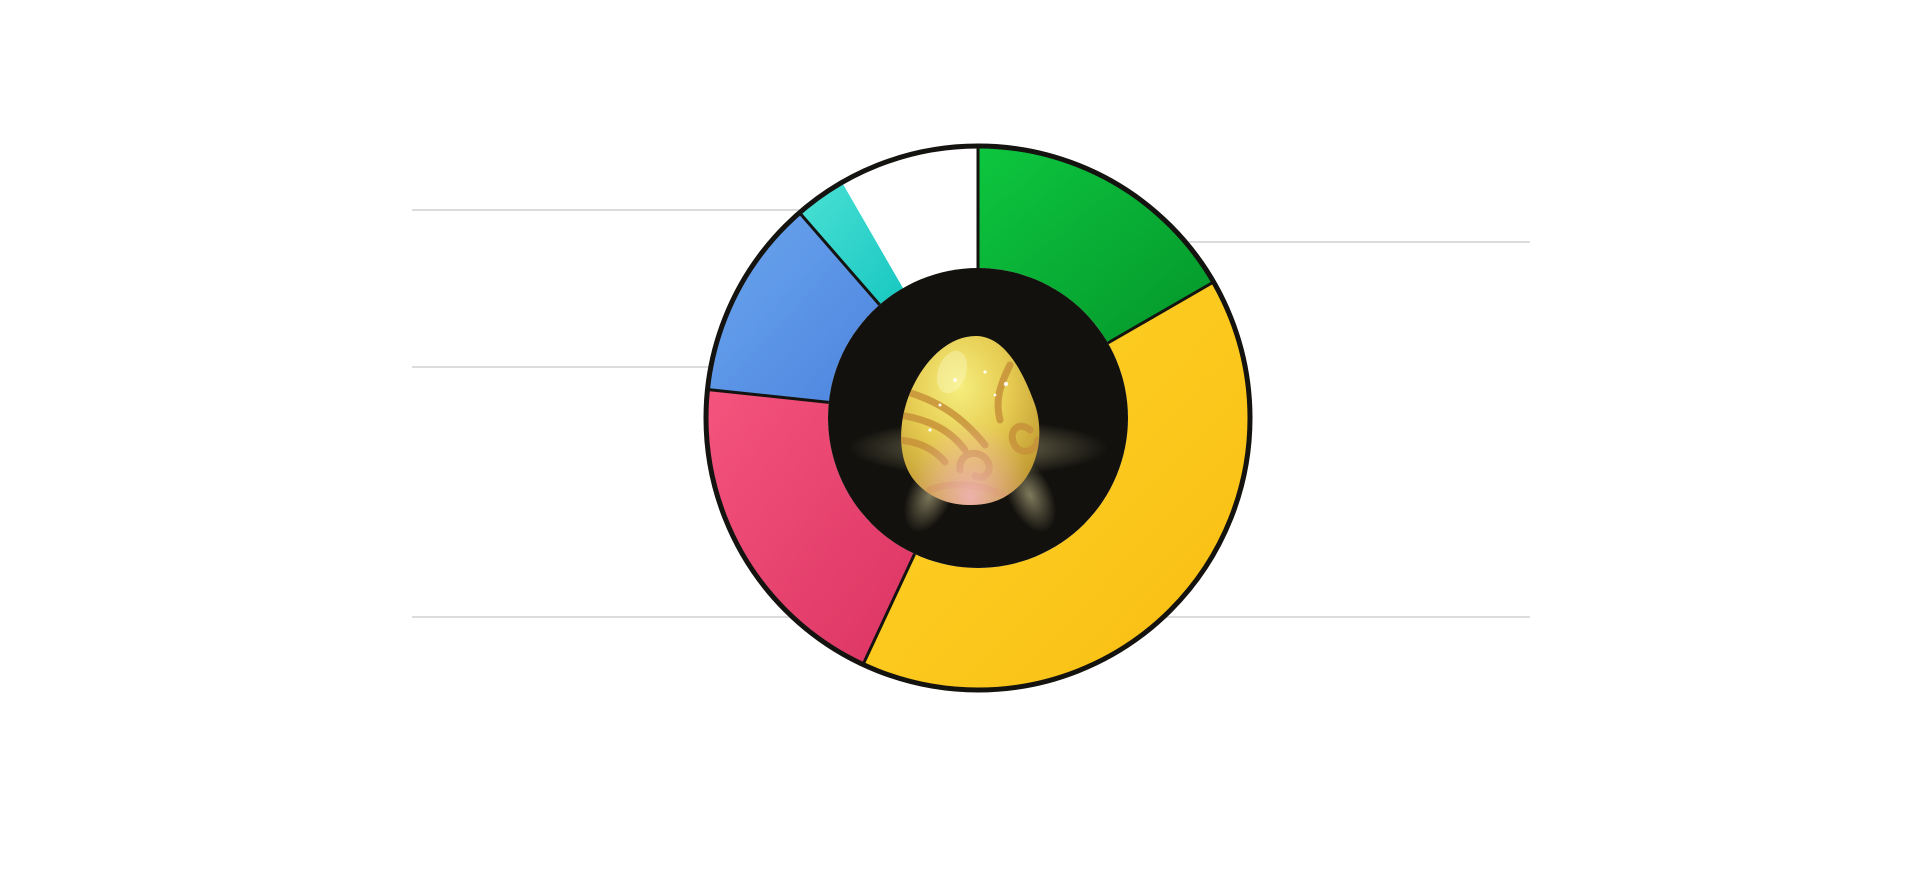 The image size is (1920, 884). I want to click on wheel-segment-yellow, so click(1056, 486).